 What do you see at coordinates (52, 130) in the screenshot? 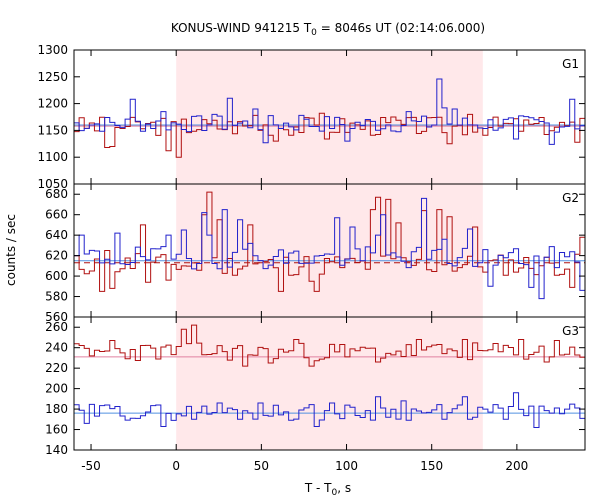
I see `y-tick-label: 1150` at bounding box center [52, 130].